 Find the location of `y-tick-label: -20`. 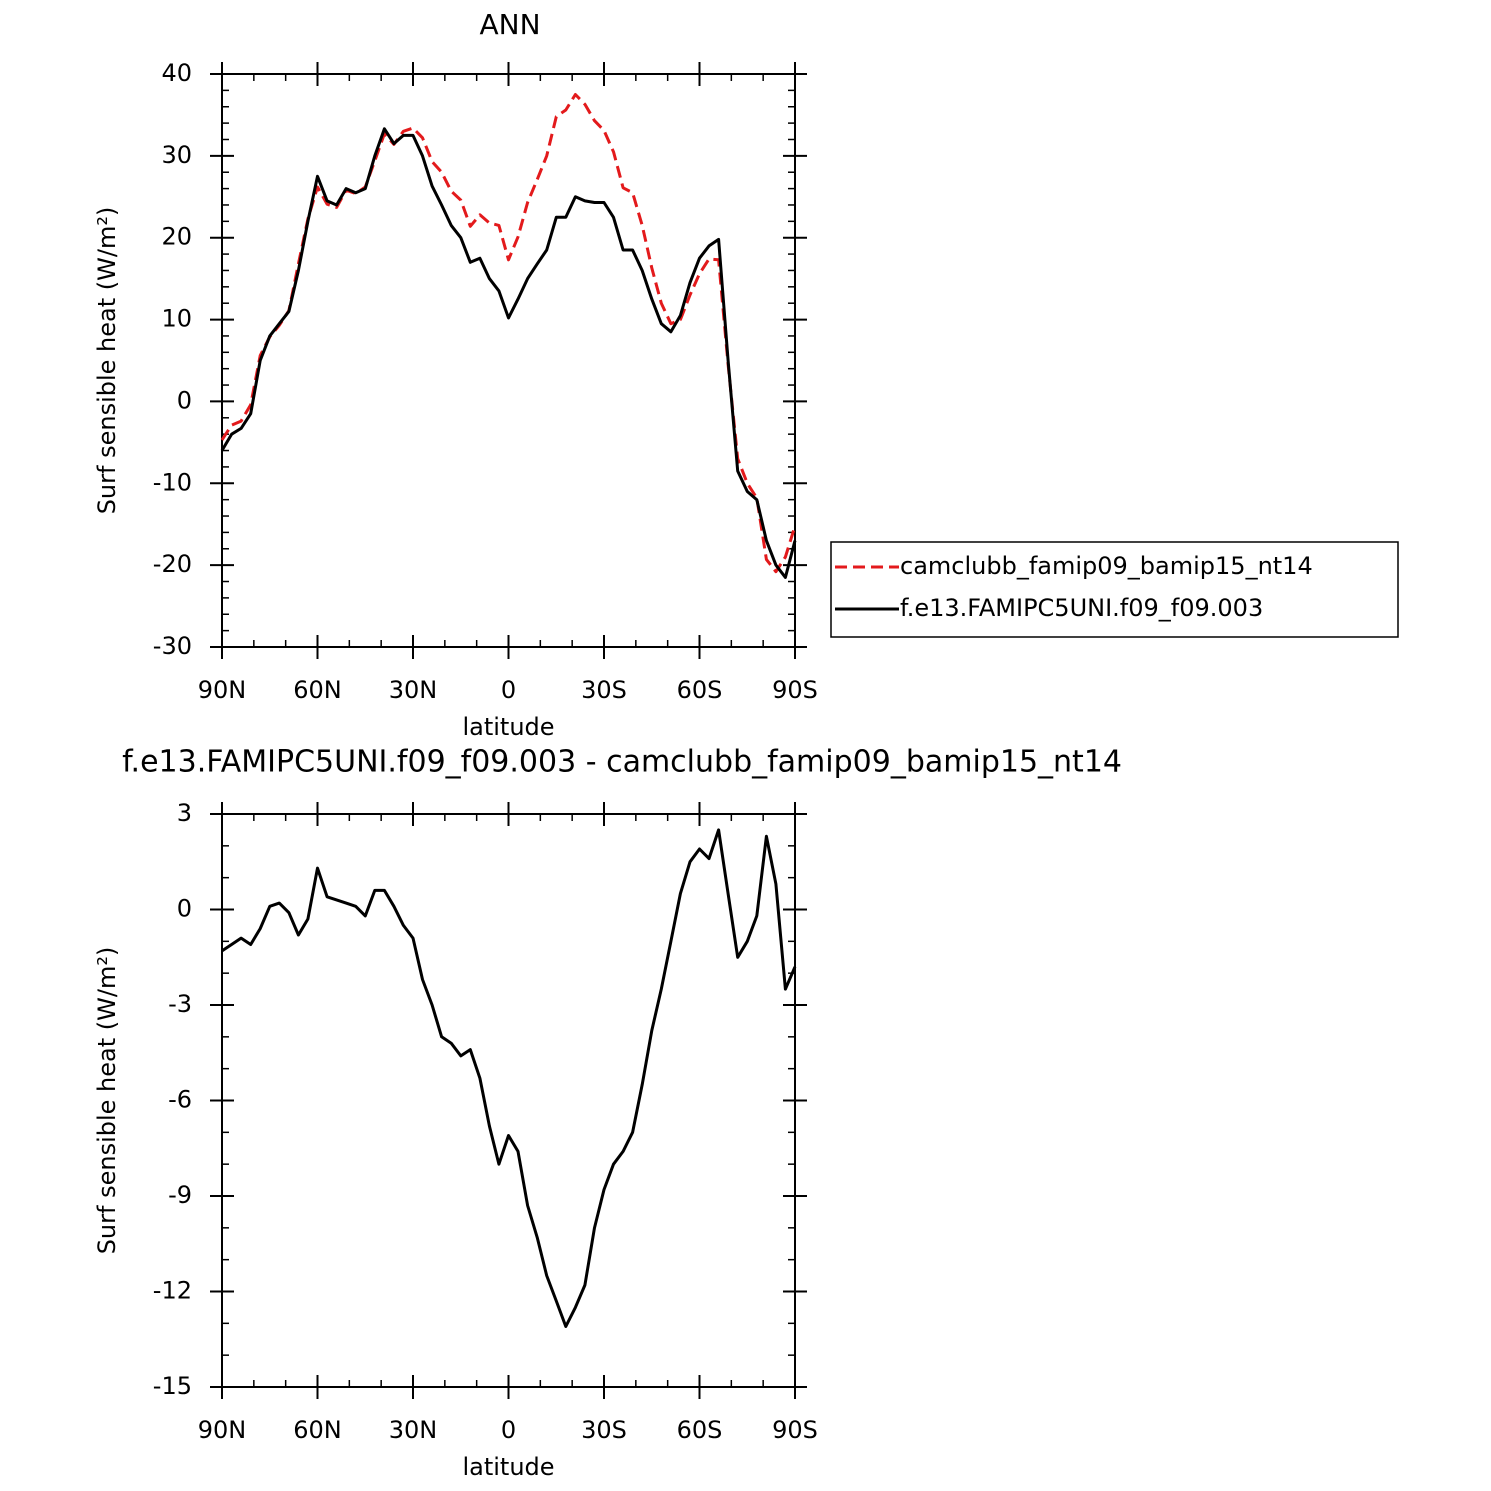

y-tick-label: -20 is located at coordinates (172, 564).